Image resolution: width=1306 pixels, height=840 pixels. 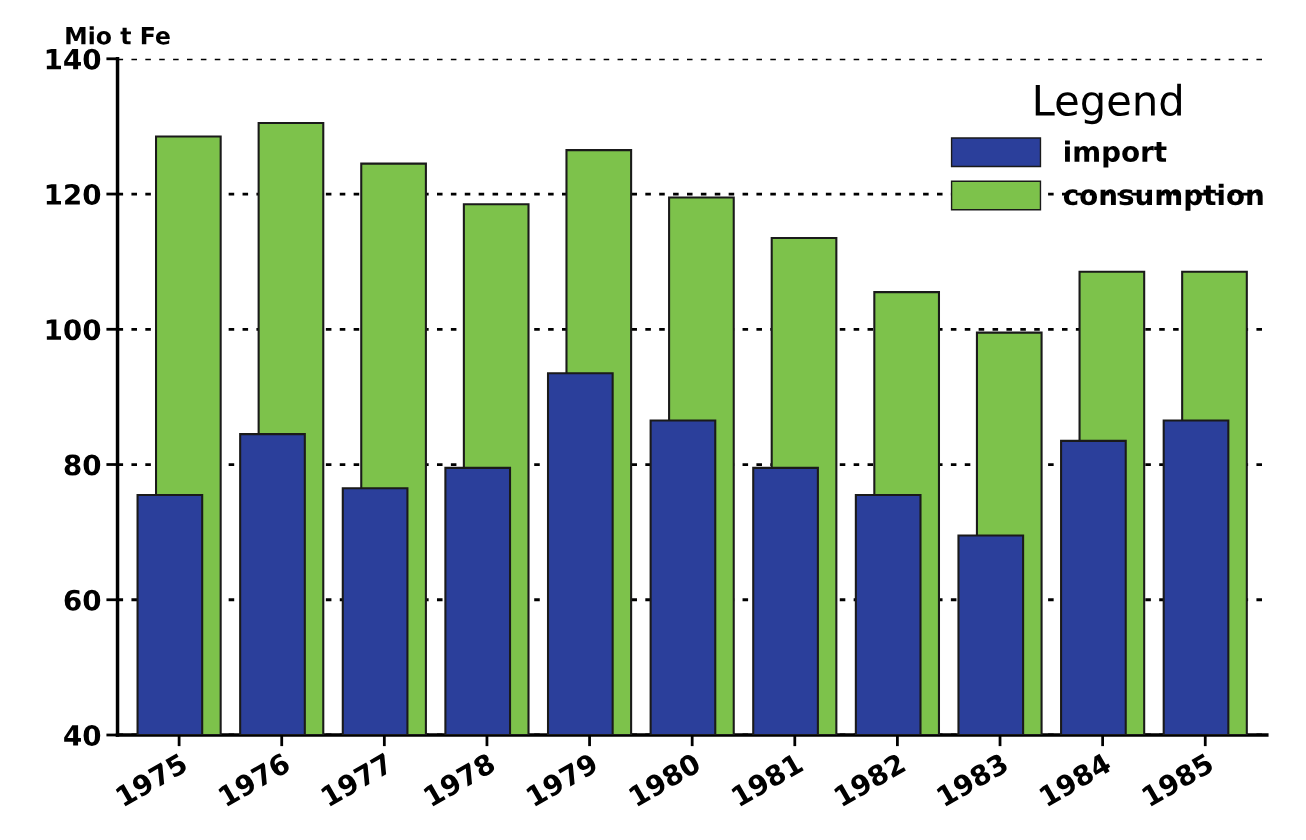 I want to click on legend-title: Legend, so click(x=1108, y=104).